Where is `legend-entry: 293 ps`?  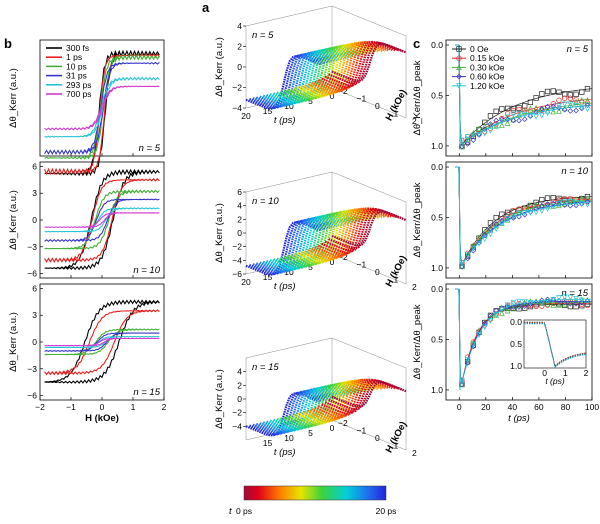
legend-entry: 293 ps is located at coordinates (79, 85).